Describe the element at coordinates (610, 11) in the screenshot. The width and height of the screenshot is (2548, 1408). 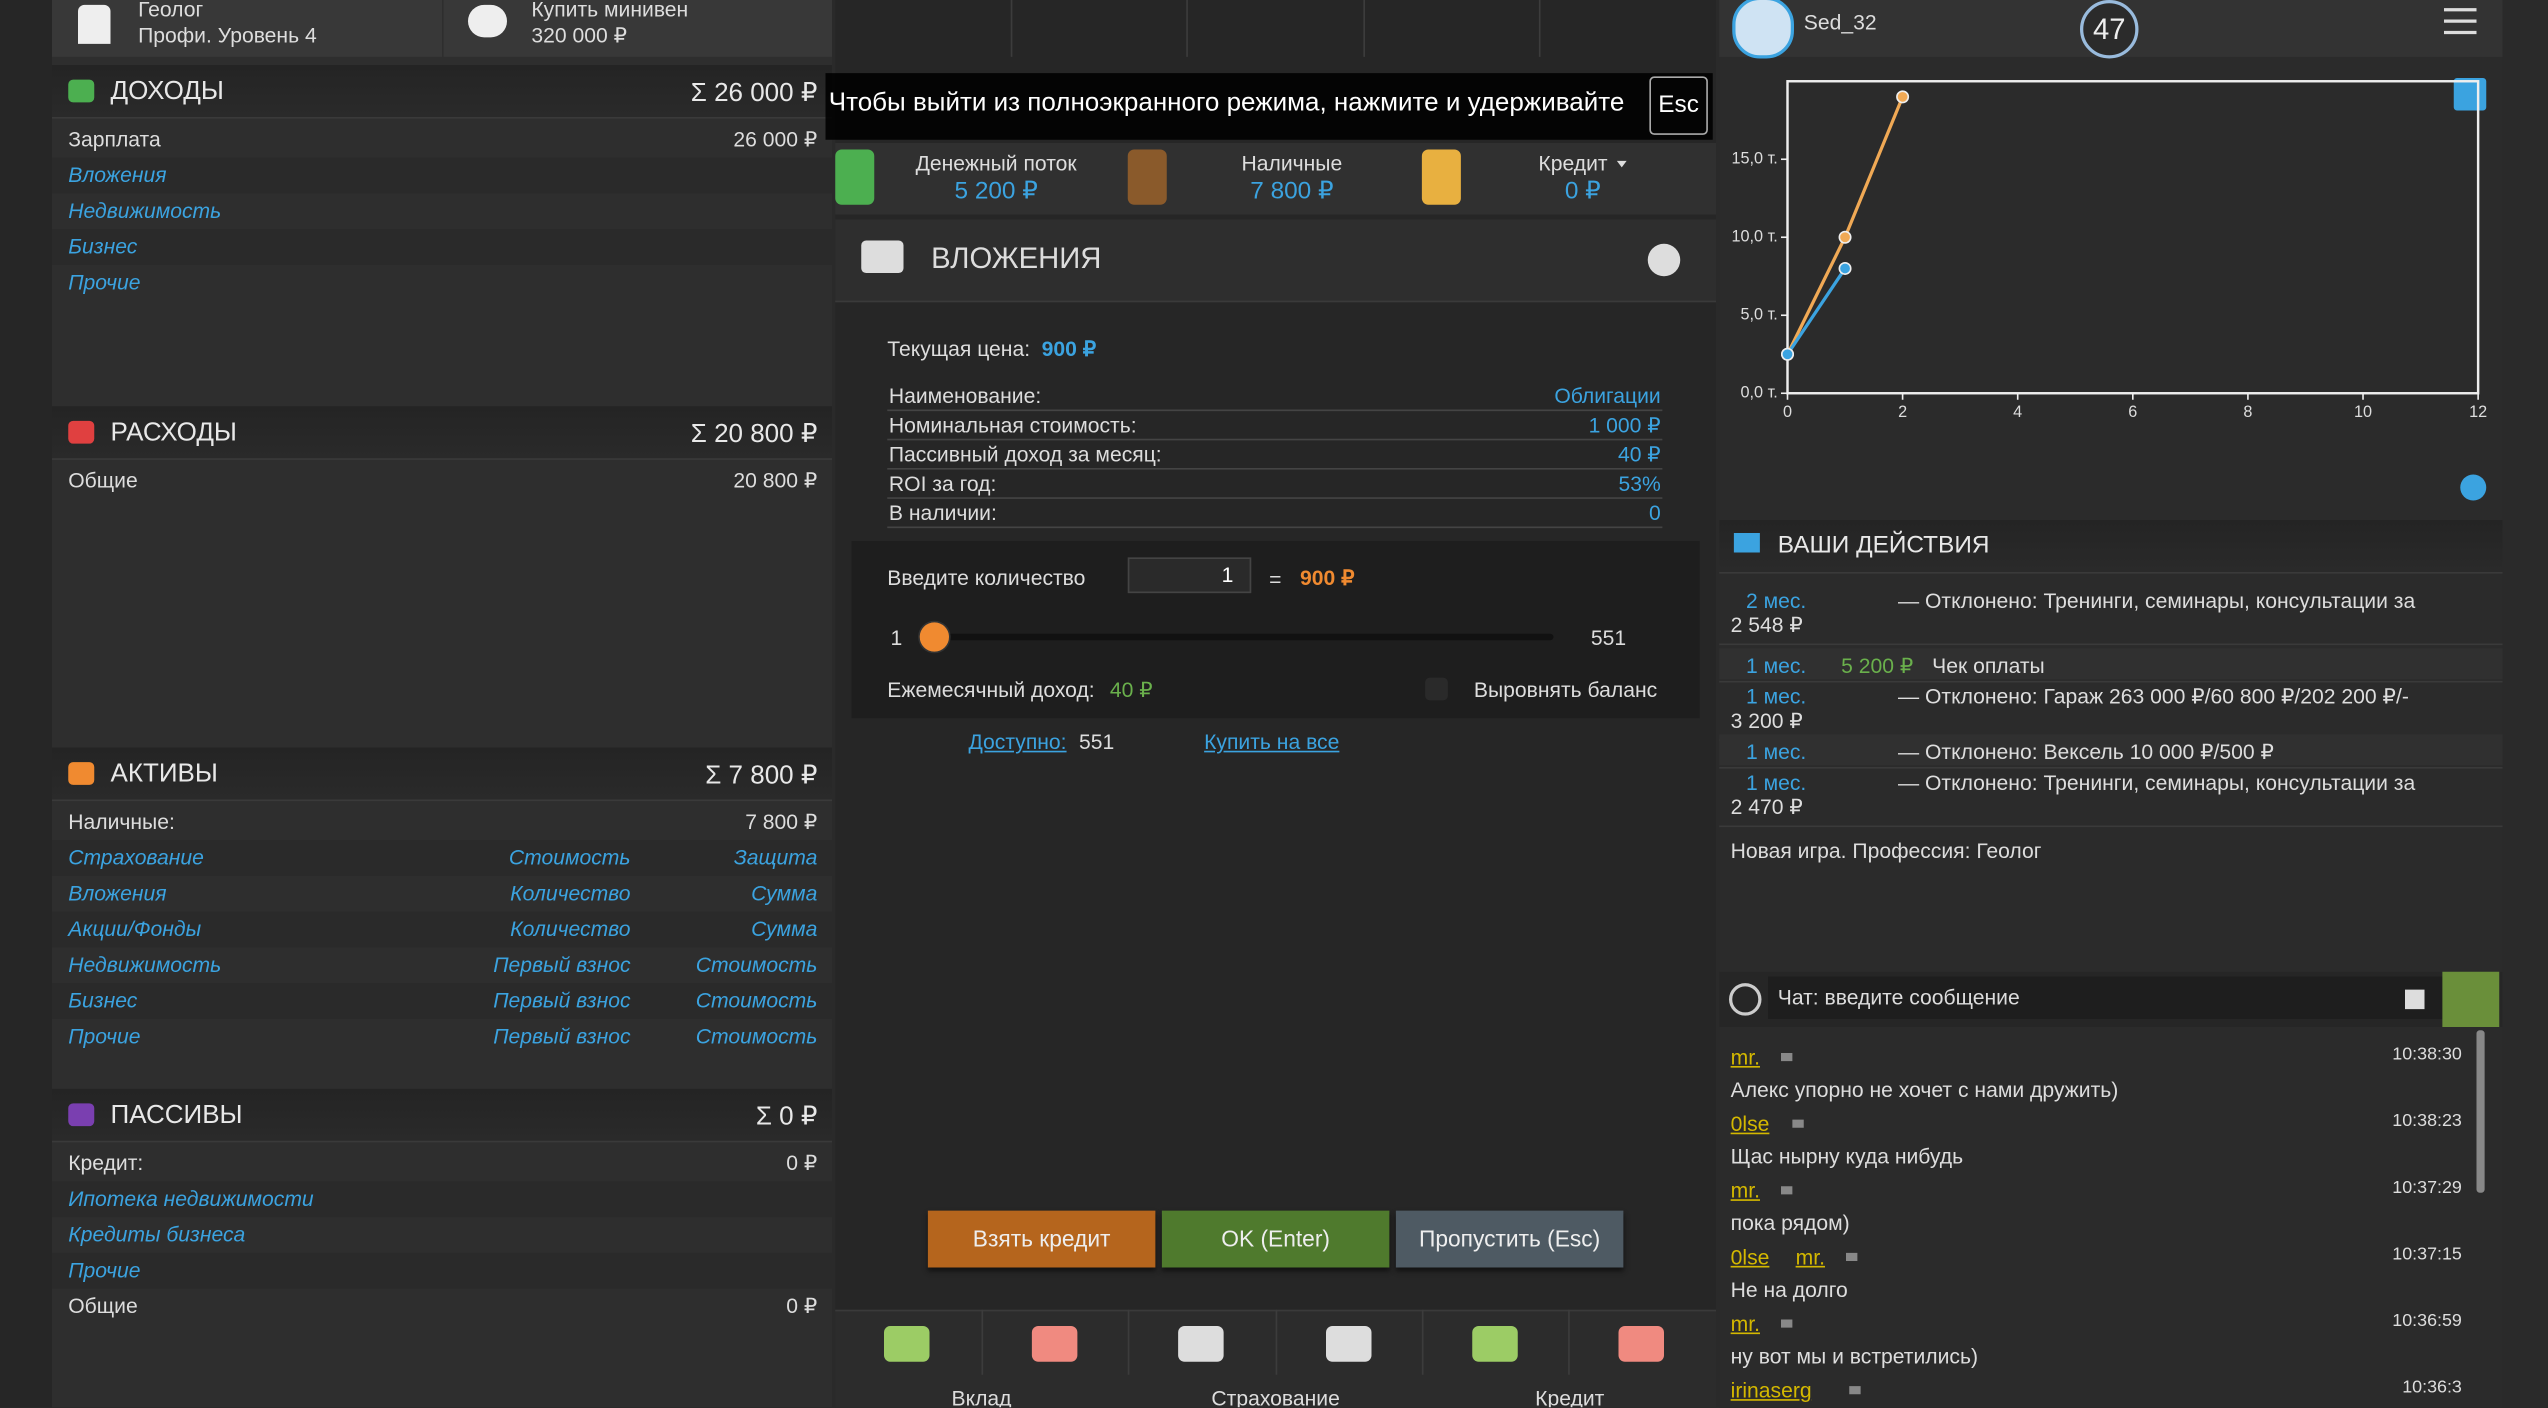
I see `goal: Купить минивен` at that location.